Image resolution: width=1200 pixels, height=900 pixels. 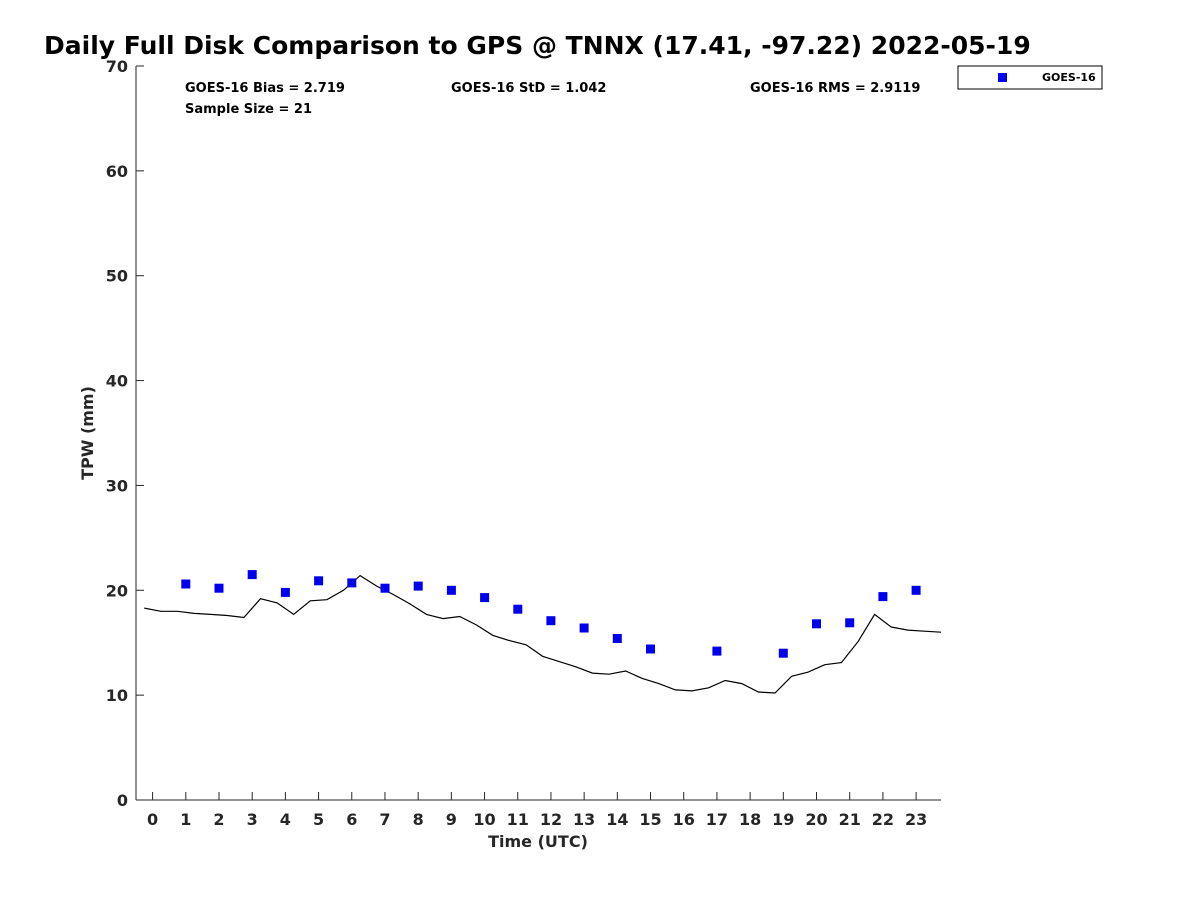 I want to click on x-tick-label: 14, so click(x=617, y=819).